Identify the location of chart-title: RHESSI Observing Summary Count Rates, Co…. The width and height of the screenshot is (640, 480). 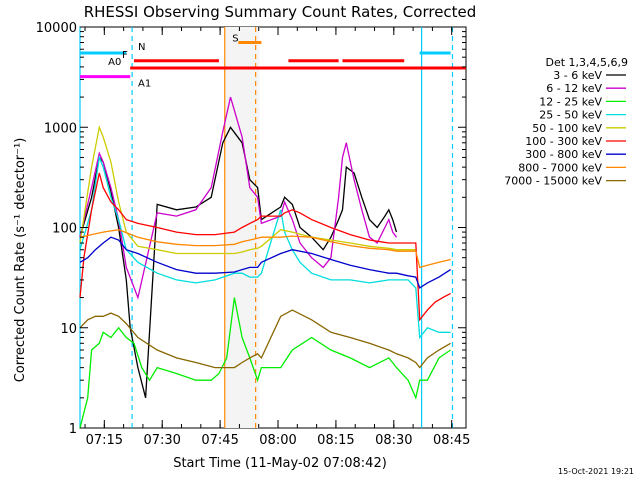
(280, 12).